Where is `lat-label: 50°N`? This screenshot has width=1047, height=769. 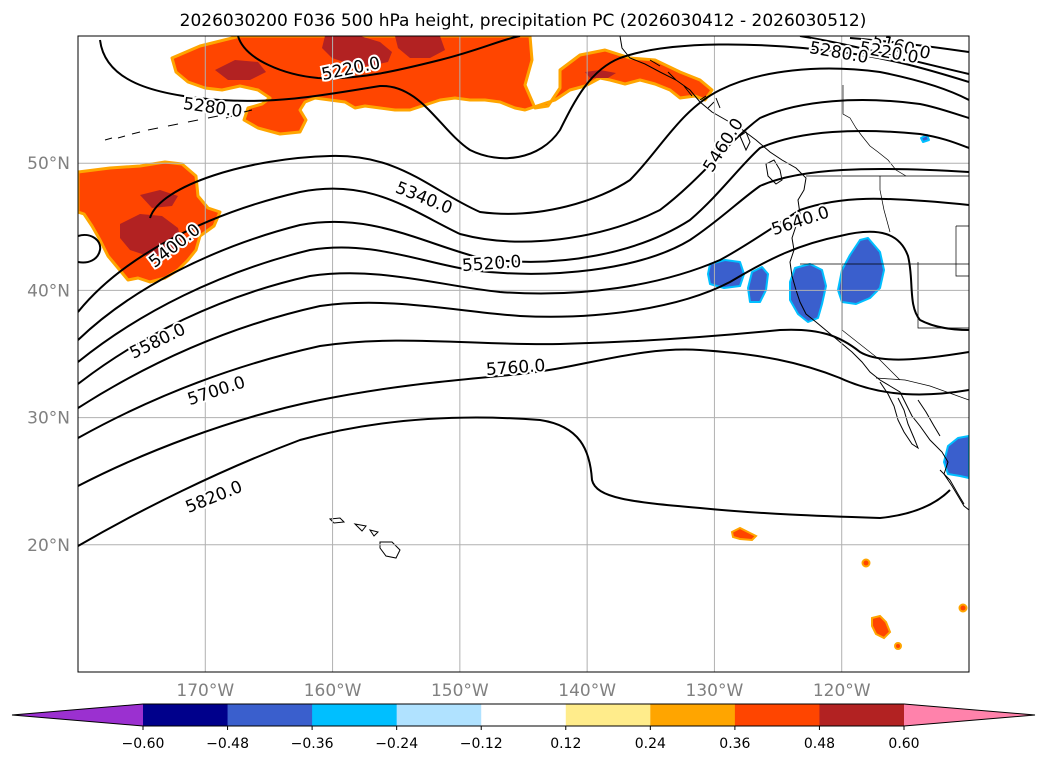
lat-label: 50°N is located at coordinates (48, 164).